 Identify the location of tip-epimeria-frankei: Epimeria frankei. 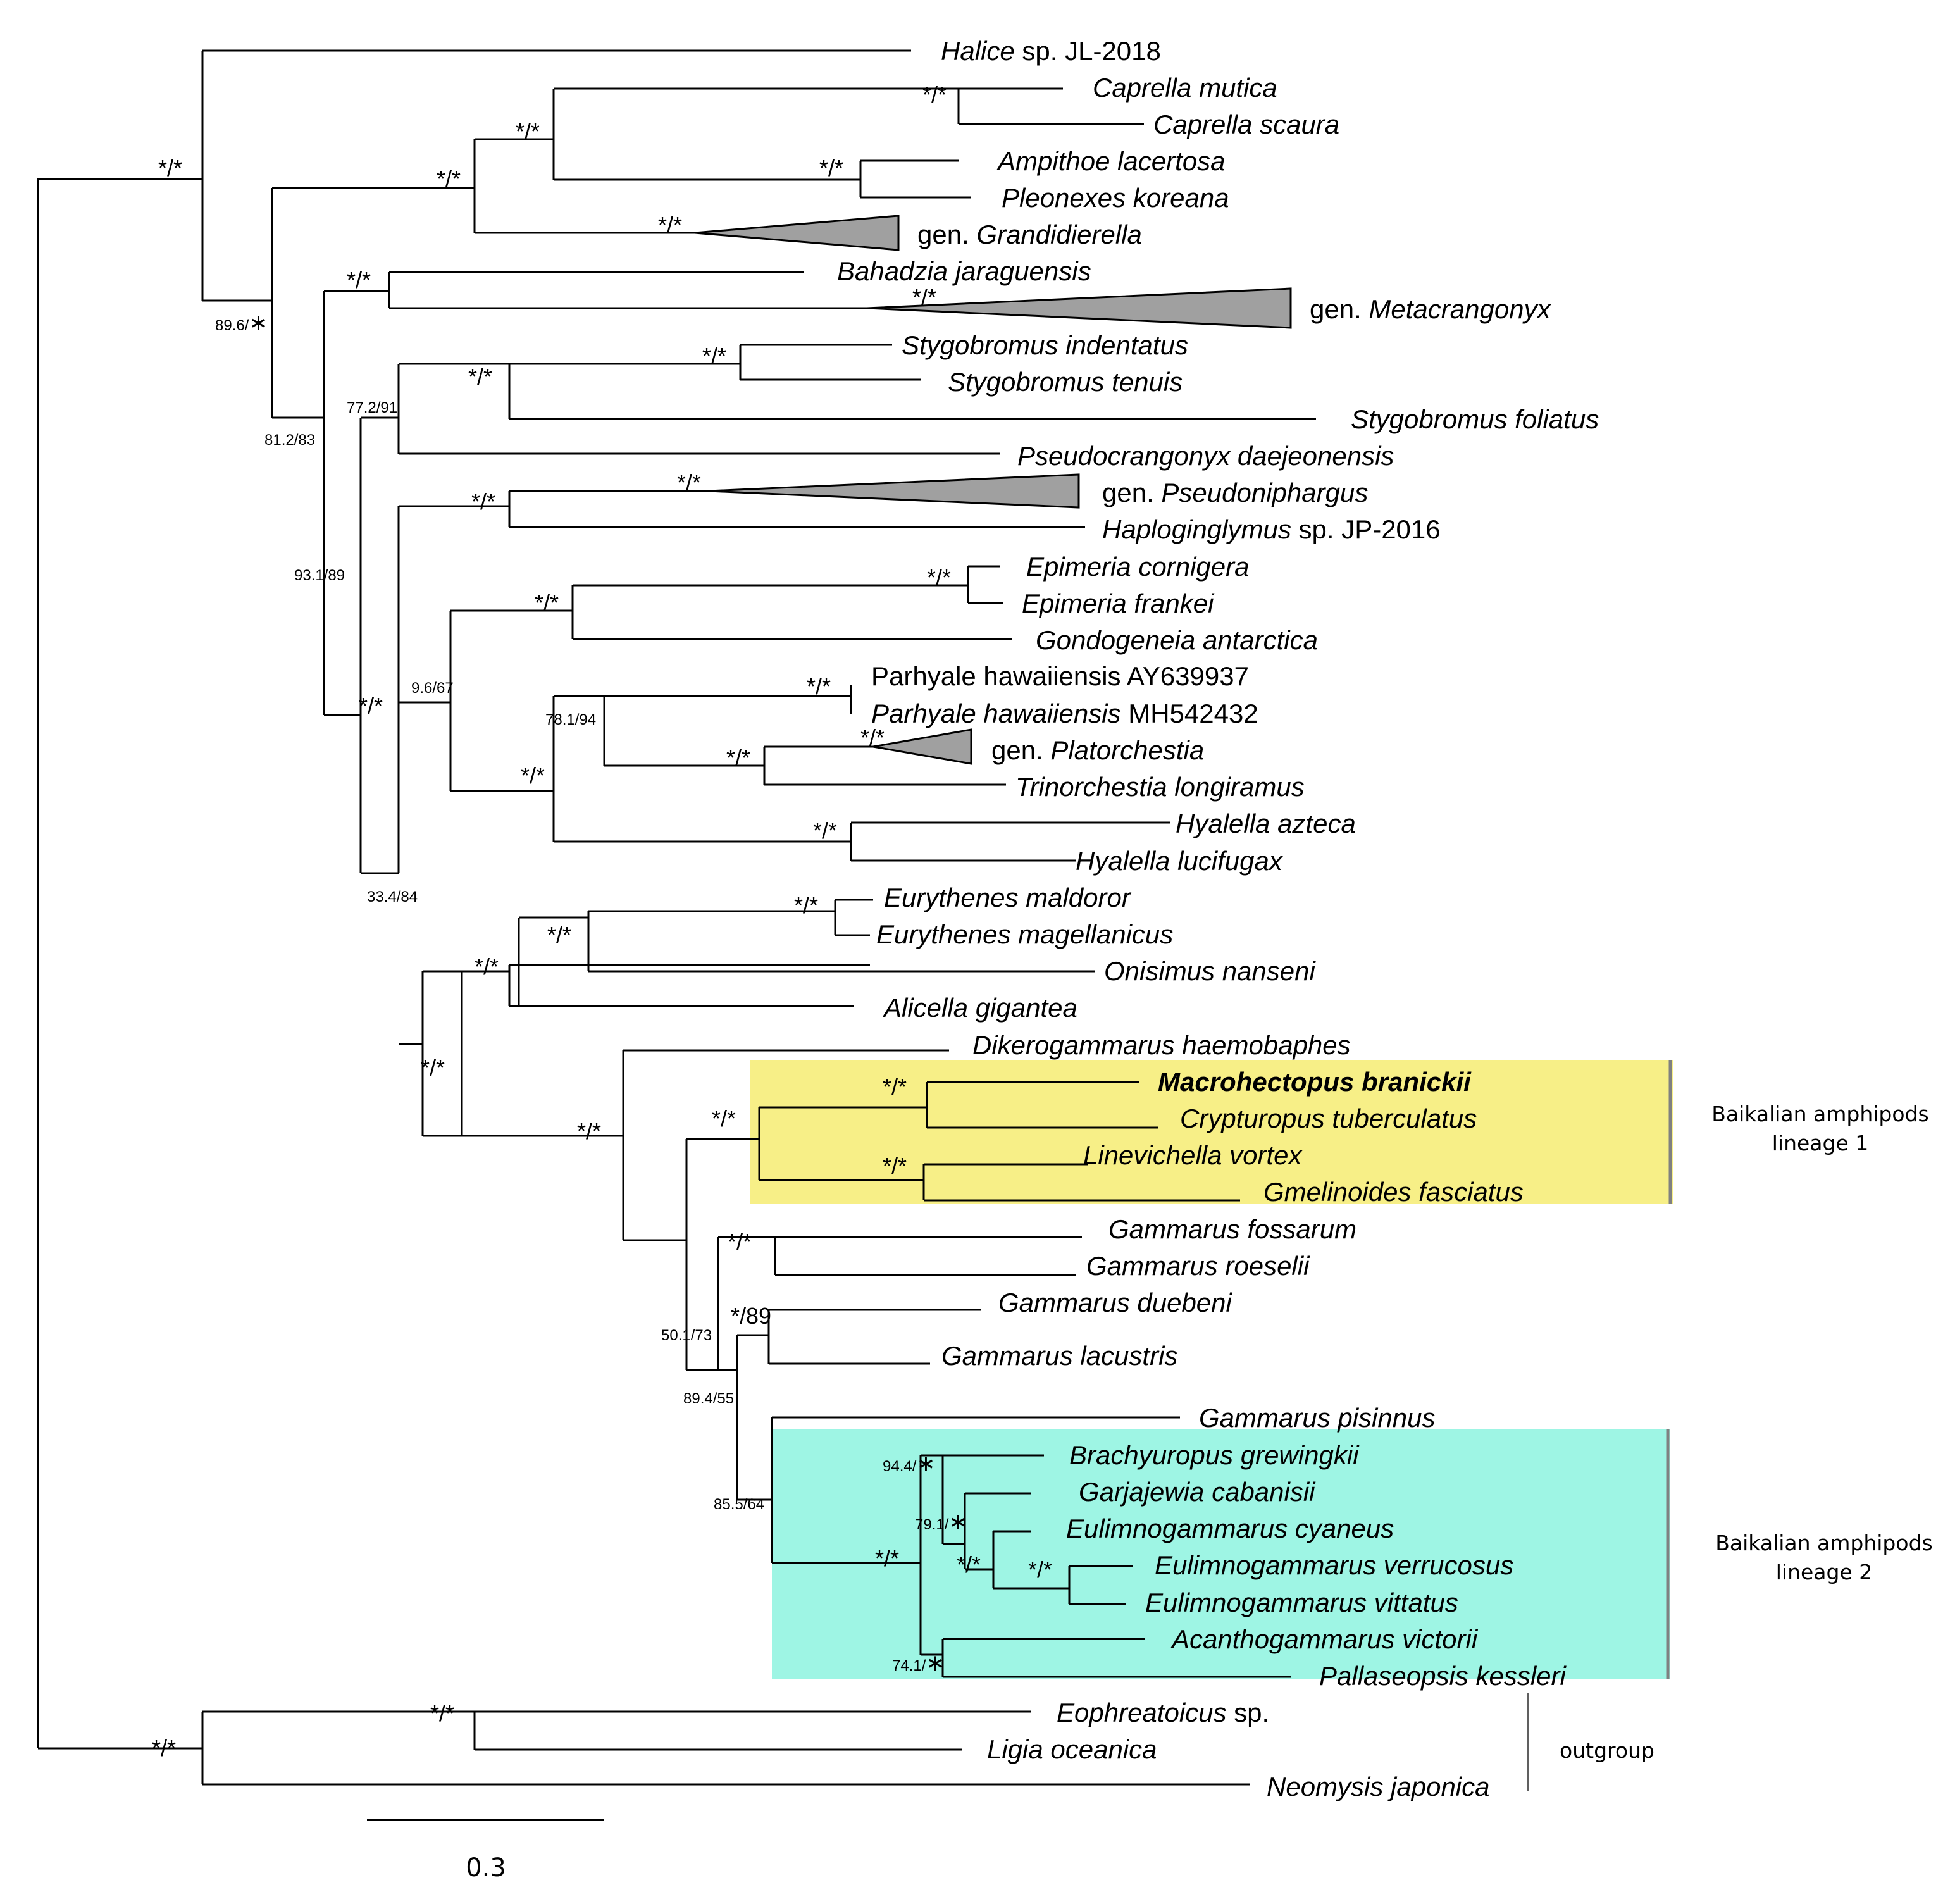
(1118, 603).